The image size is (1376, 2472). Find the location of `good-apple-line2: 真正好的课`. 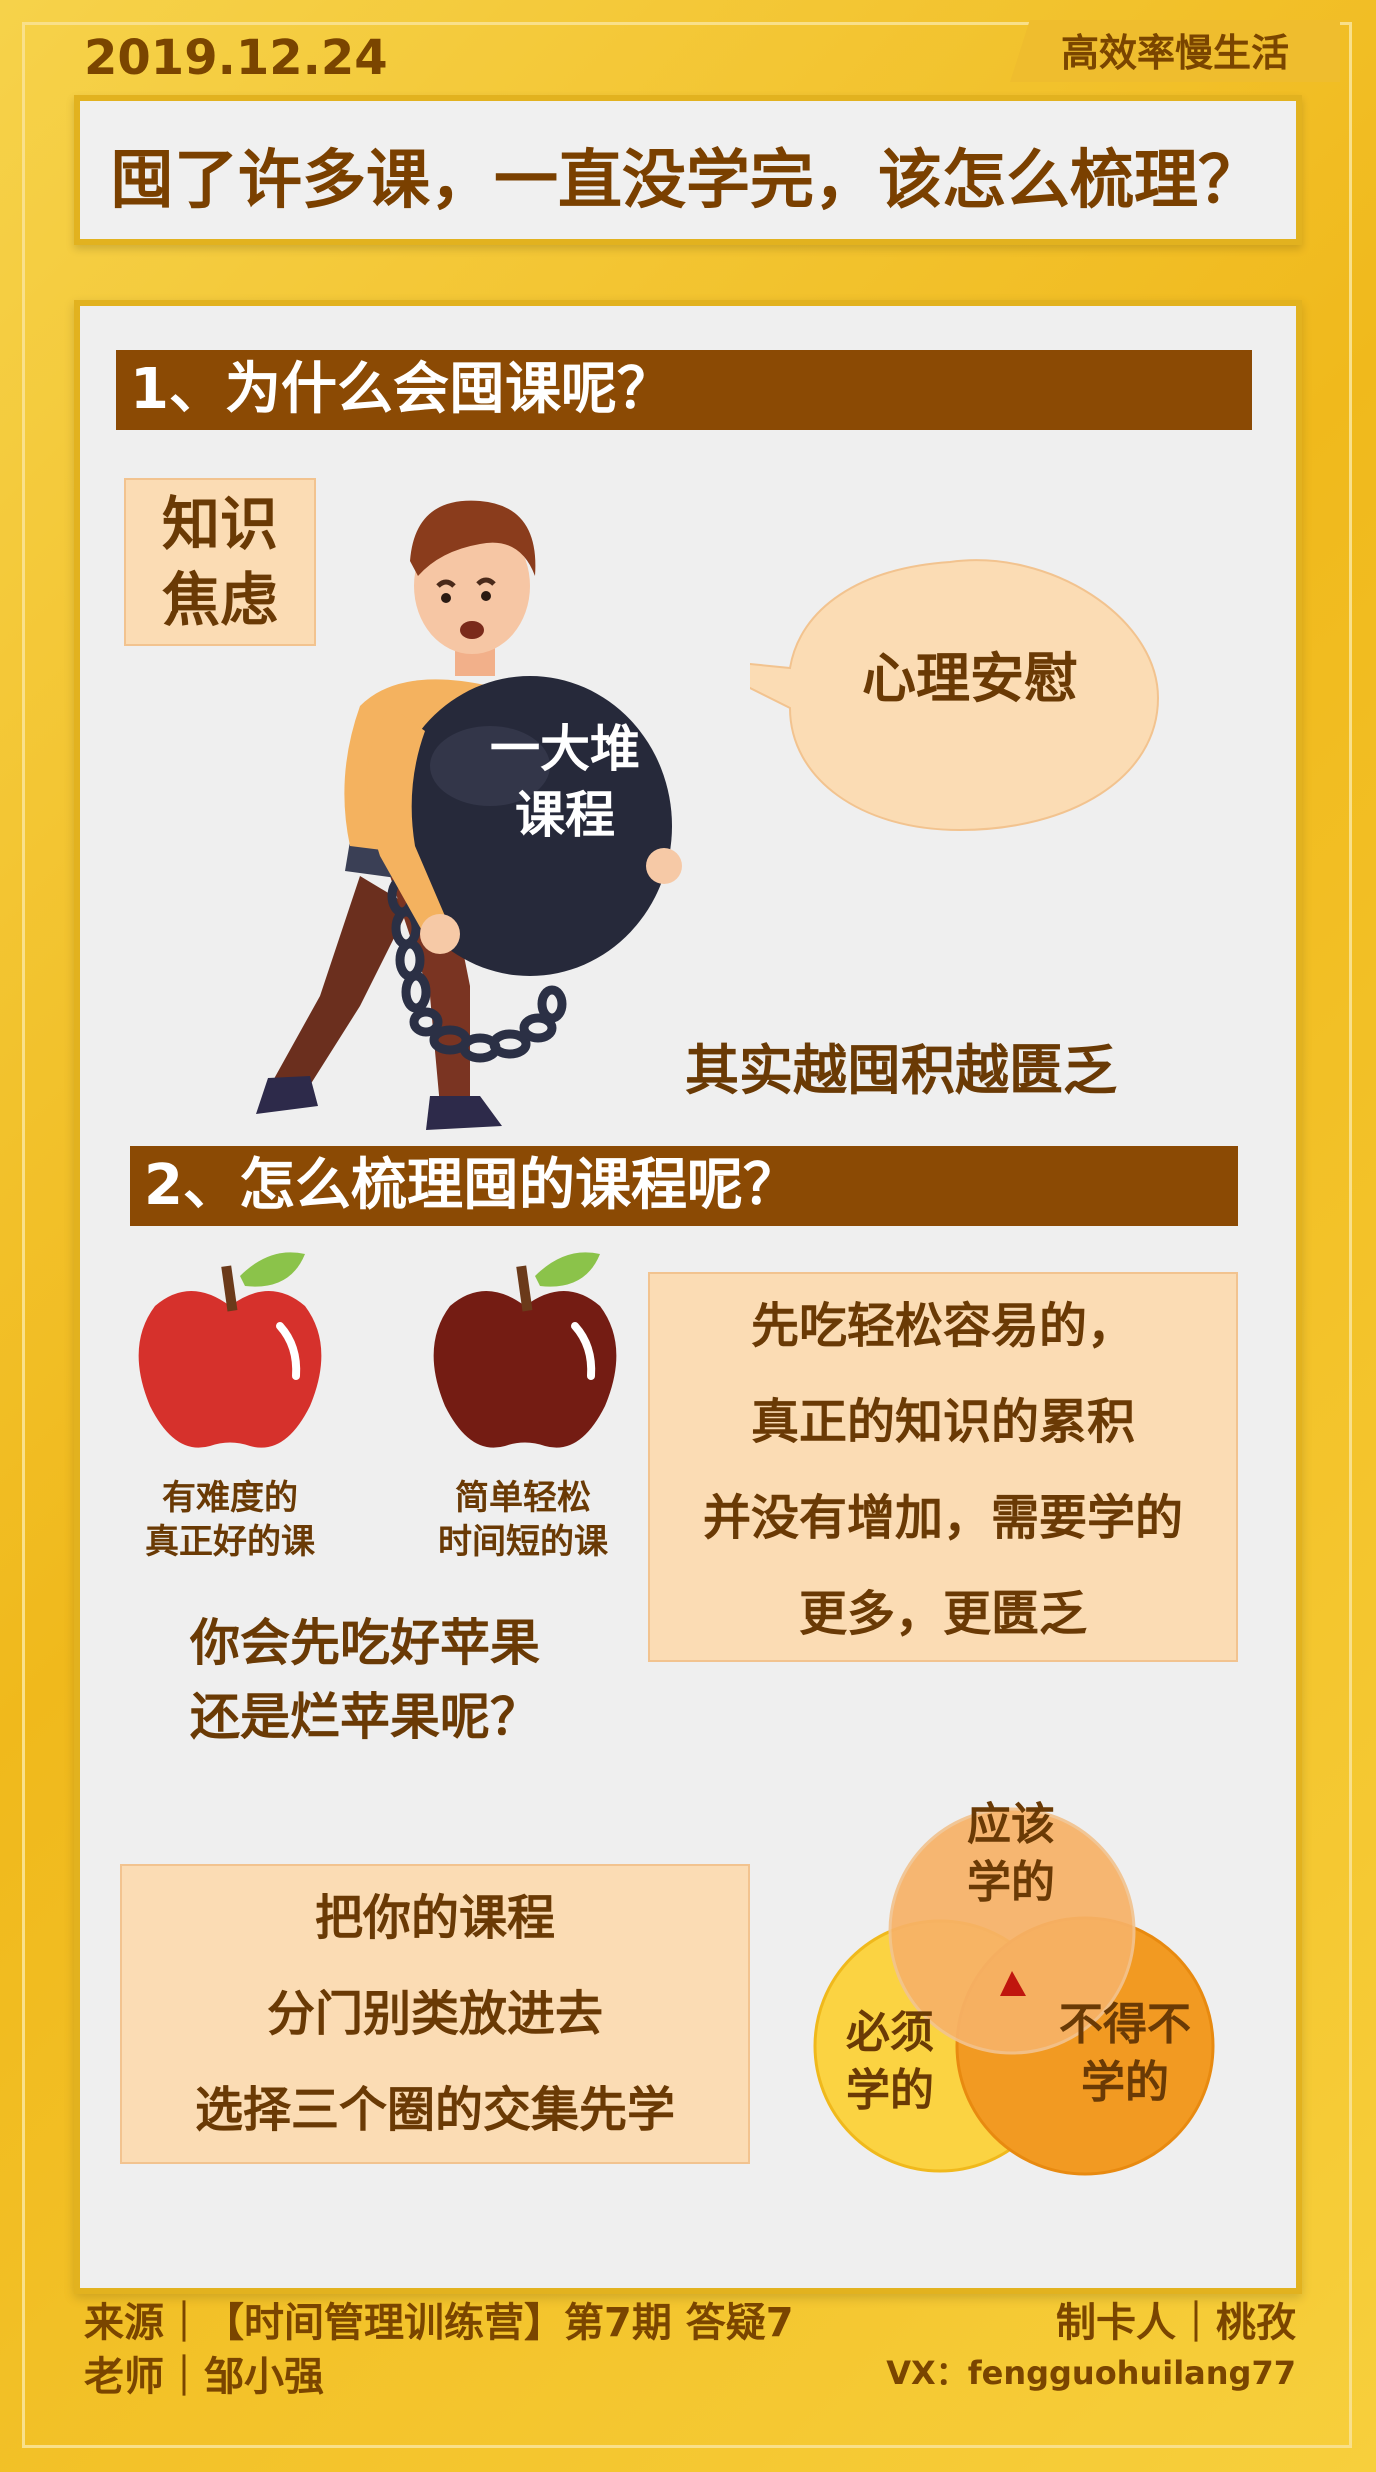

good-apple-line2: 真正好的课 is located at coordinates (230, 1542).